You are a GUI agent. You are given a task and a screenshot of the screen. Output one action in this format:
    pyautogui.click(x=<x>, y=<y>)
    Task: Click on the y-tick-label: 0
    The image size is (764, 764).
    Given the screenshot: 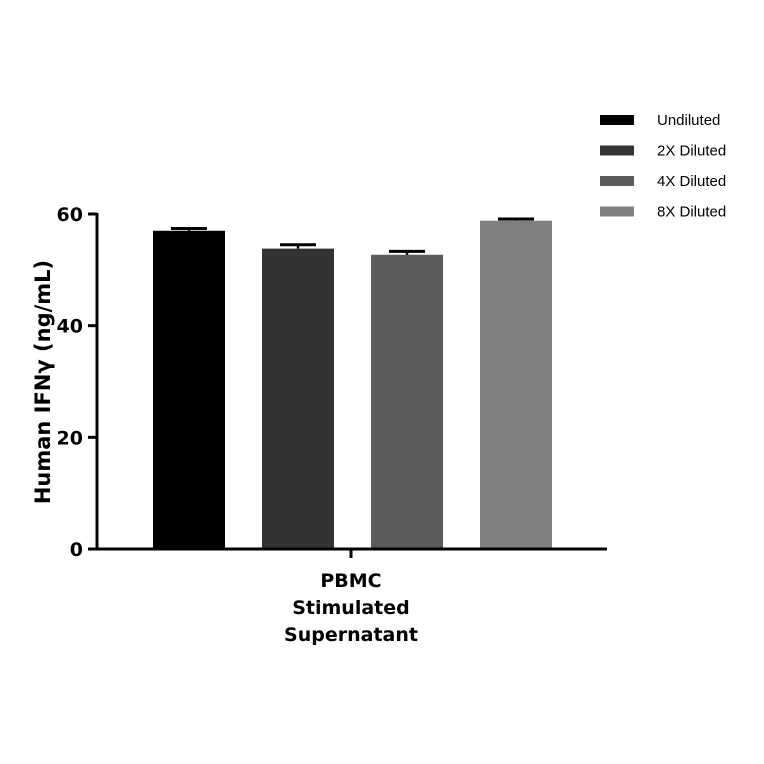 What is the action you would take?
    pyautogui.click(x=76, y=550)
    